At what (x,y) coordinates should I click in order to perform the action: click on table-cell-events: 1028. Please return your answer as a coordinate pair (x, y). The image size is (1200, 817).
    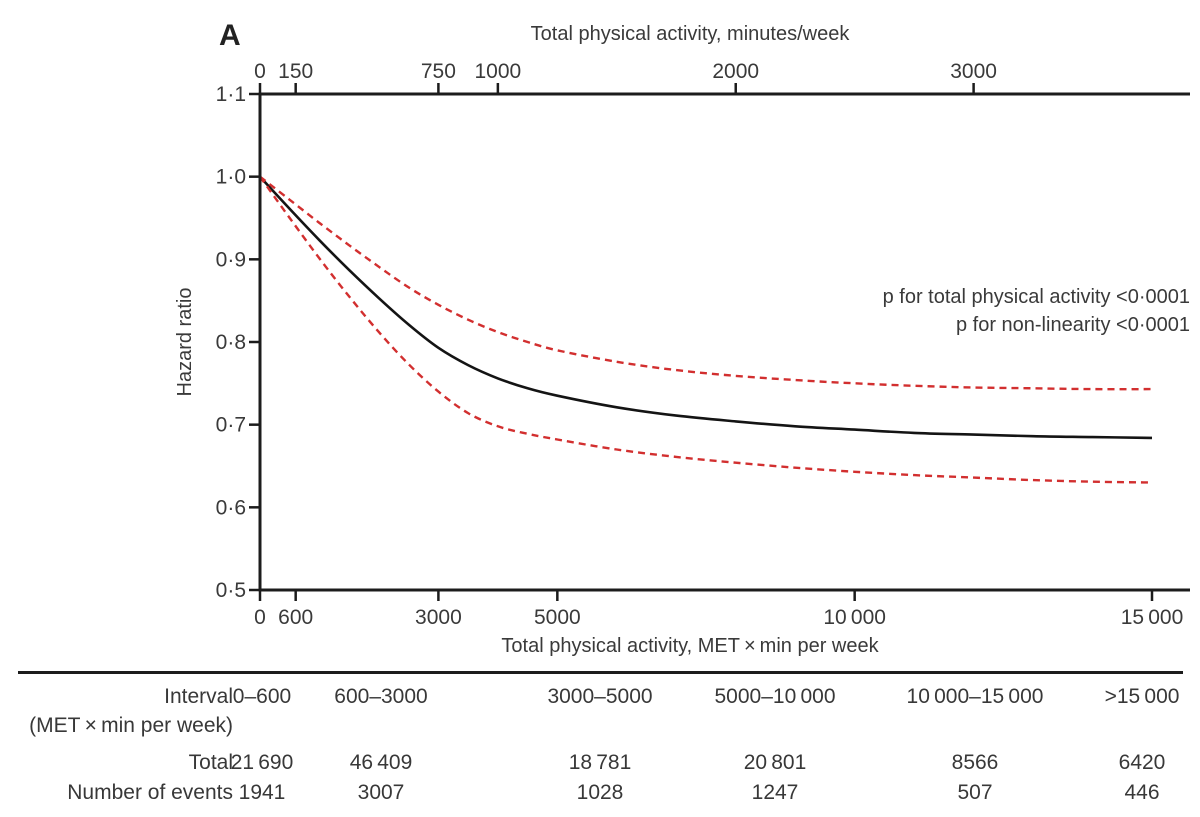
    Looking at the image, I should click on (600, 792).